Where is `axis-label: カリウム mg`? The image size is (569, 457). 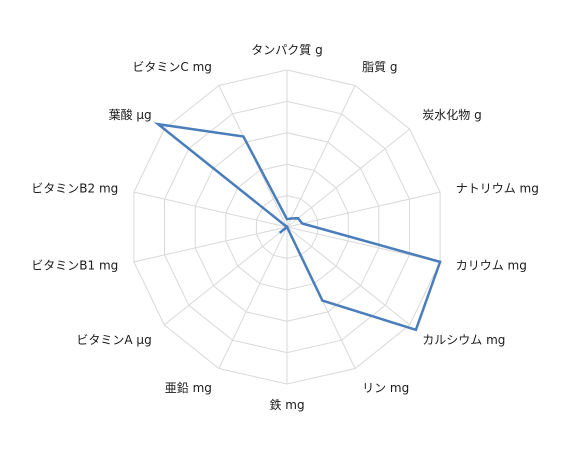
axis-label: カリウム mg is located at coordinates (491, 266).